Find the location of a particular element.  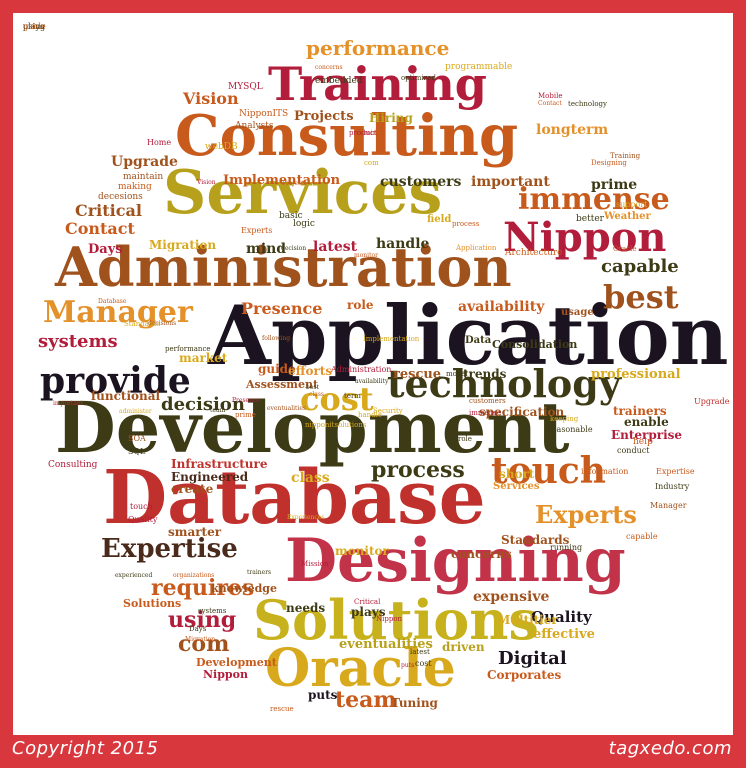

word-experts: Experts is located at coordinates (257, 230).